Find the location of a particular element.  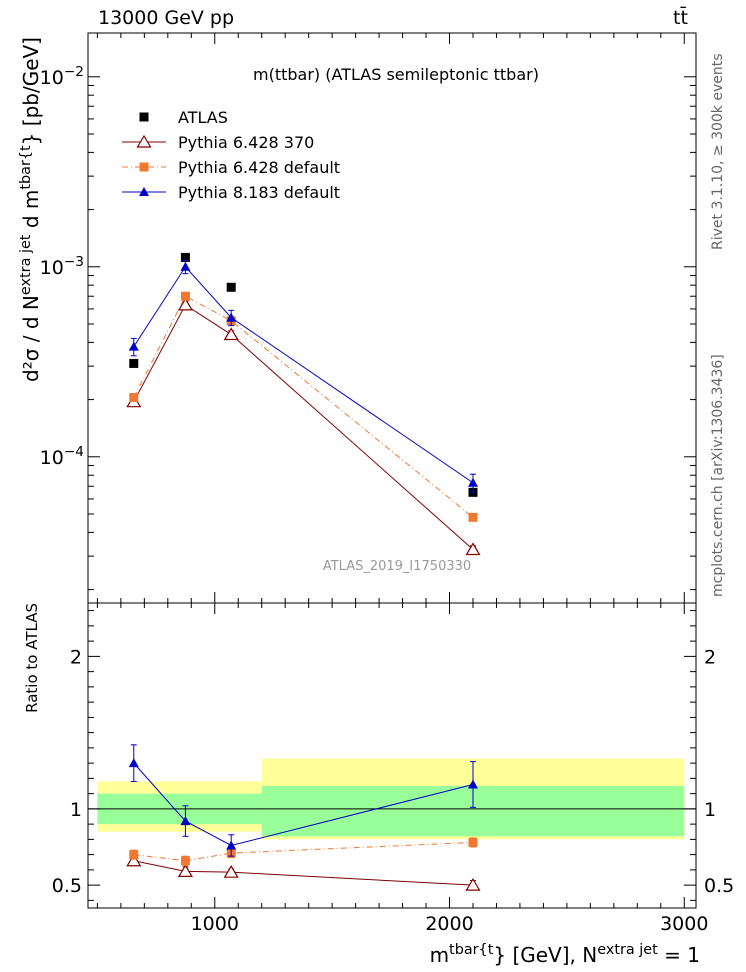

process-label: tt̄ is located at coordinates (680, 18).